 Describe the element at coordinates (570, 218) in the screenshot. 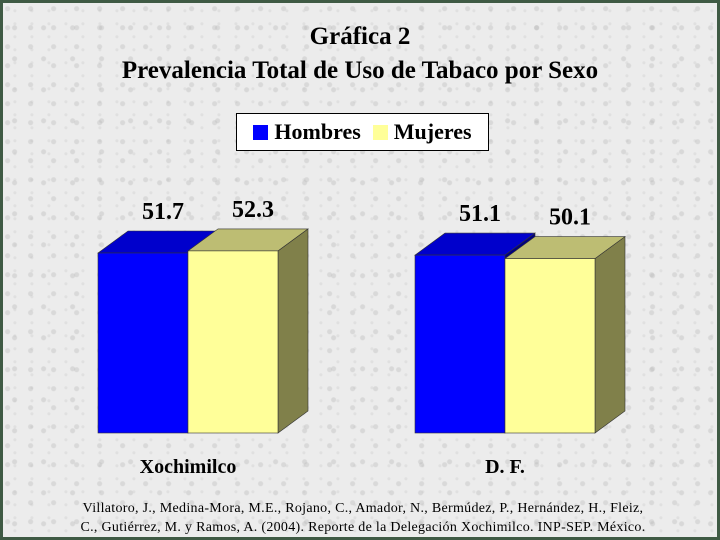

I see `data-label-mujeres-1: 50.1` at that location.